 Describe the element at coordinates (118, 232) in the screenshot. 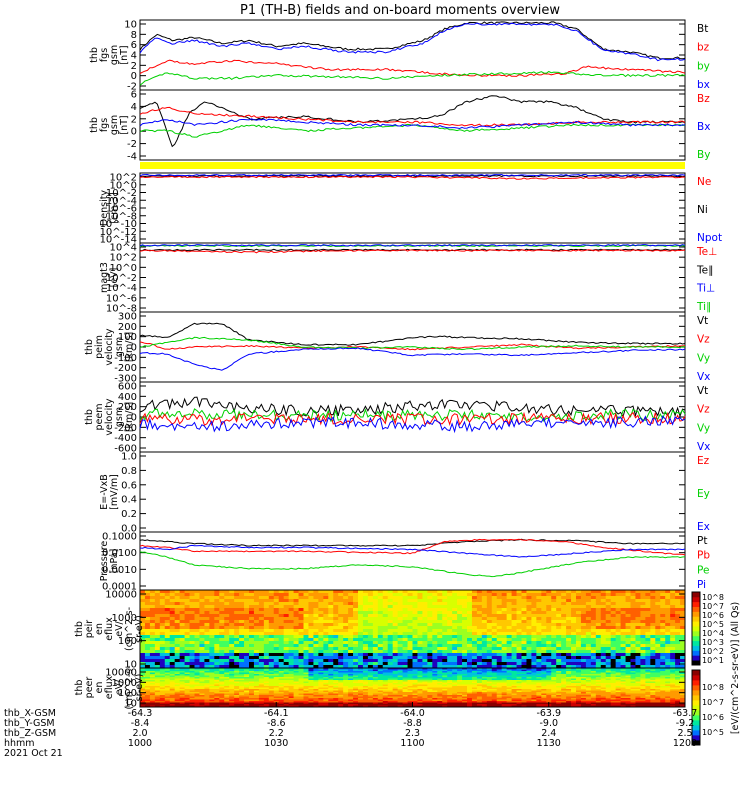

I see `ytick-label: 10^-12` at that location.